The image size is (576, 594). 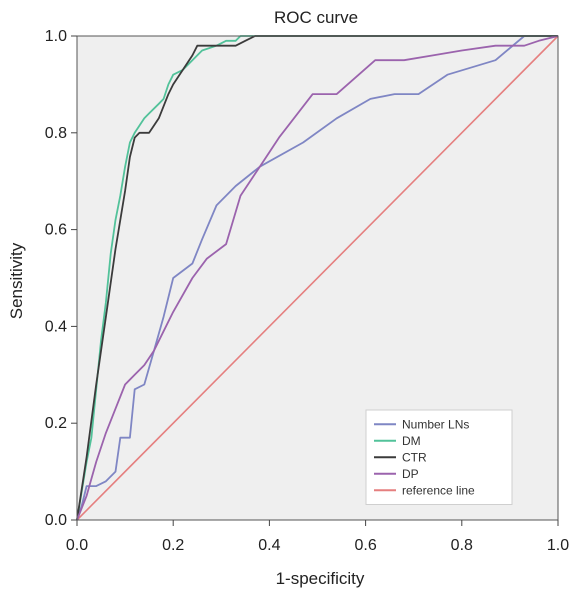 I want to click on legend-label: DP, so click(x=410, y=474).